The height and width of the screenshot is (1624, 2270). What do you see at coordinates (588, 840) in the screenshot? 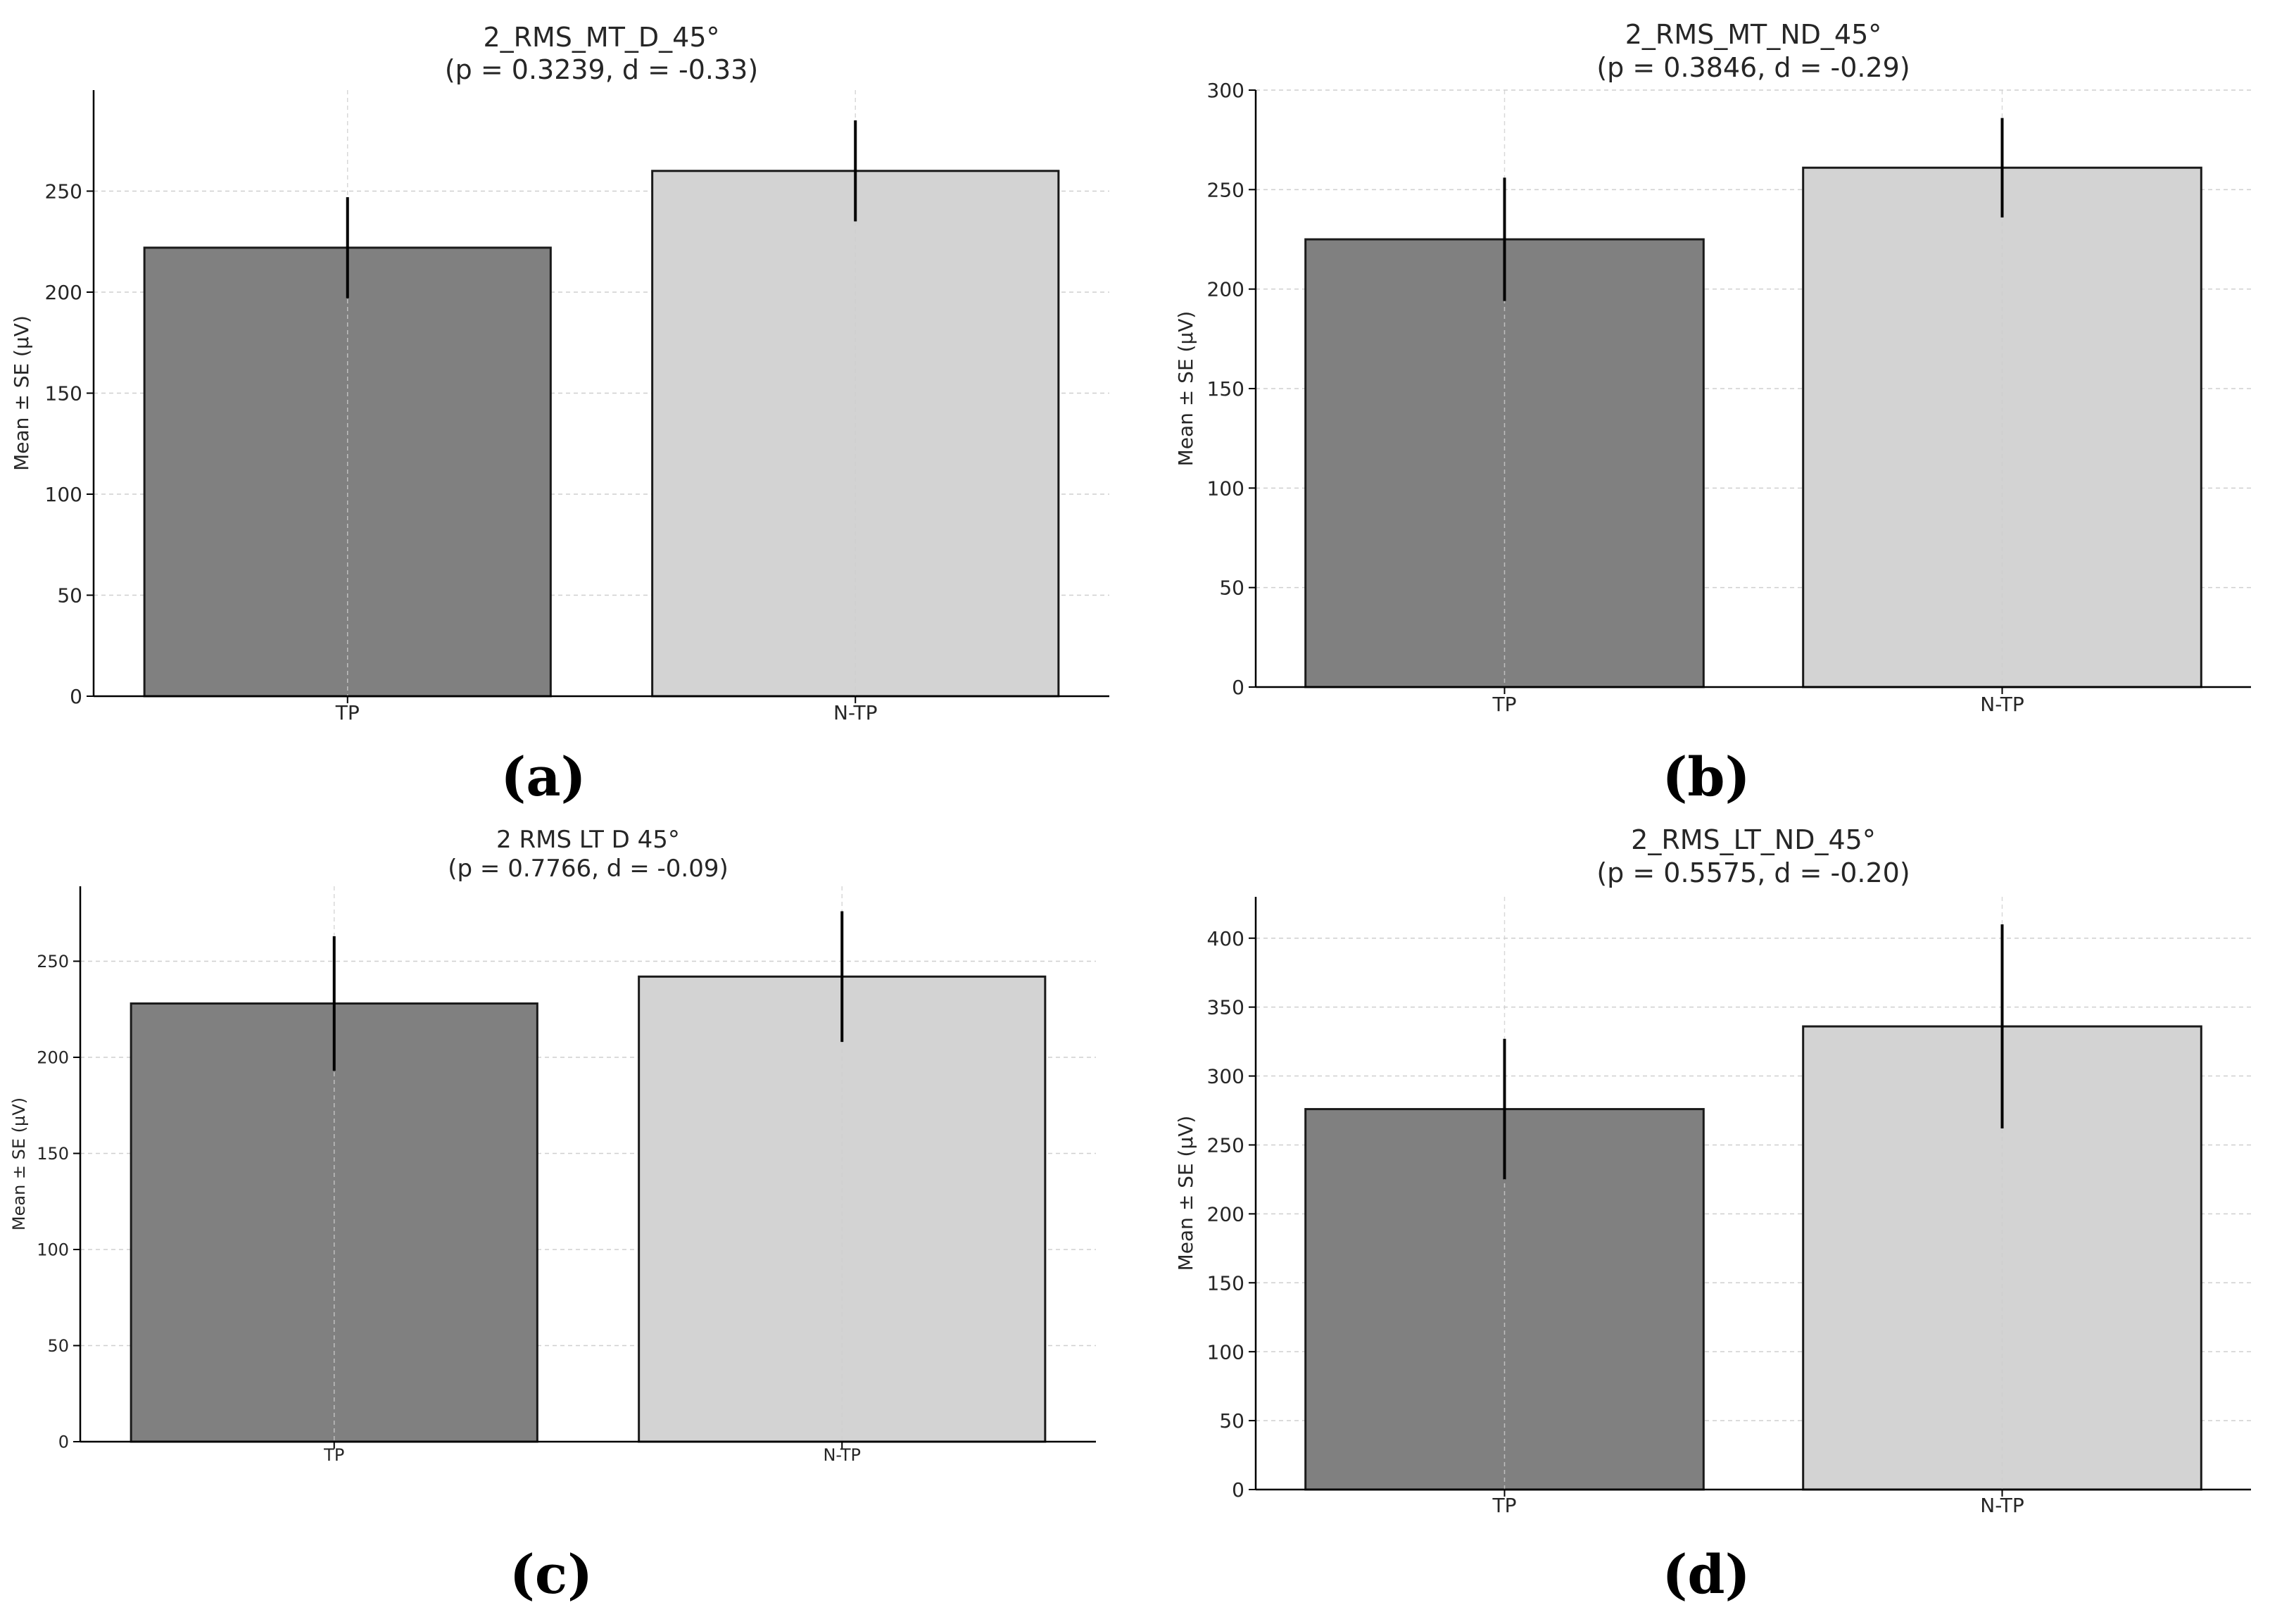
I see `chart-title: 2 RMS LT D 45°` at bounding box center [588, 840].